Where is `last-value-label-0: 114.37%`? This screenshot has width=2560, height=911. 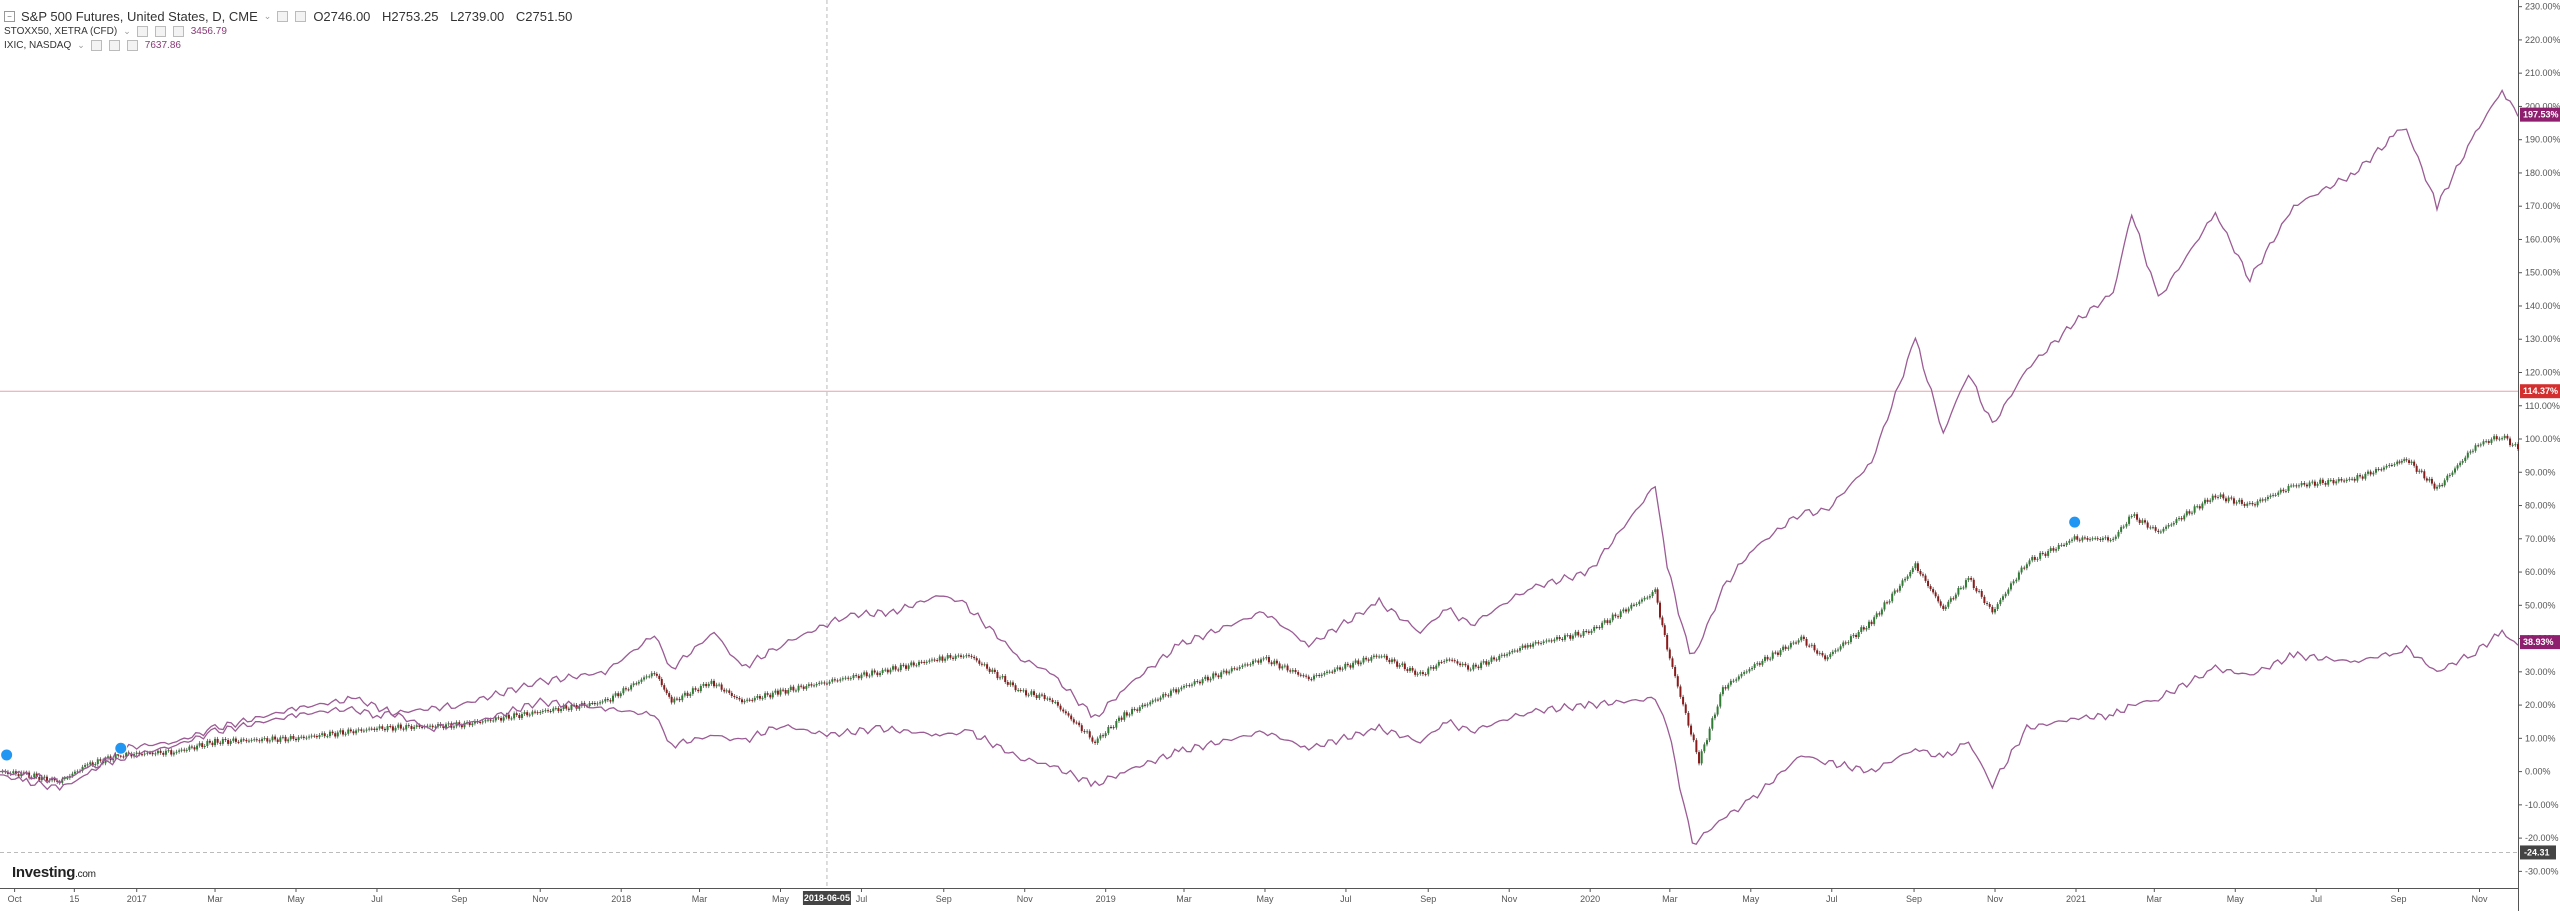 last-value-label-0: 114.37% is located at coordinates (2540, 391).